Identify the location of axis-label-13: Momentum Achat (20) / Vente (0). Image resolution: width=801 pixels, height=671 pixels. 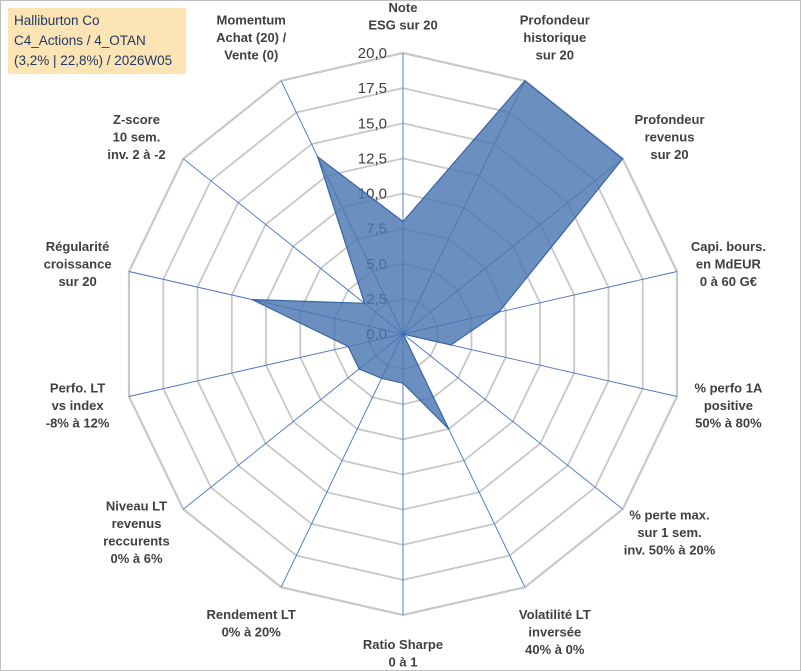
(251, 38).